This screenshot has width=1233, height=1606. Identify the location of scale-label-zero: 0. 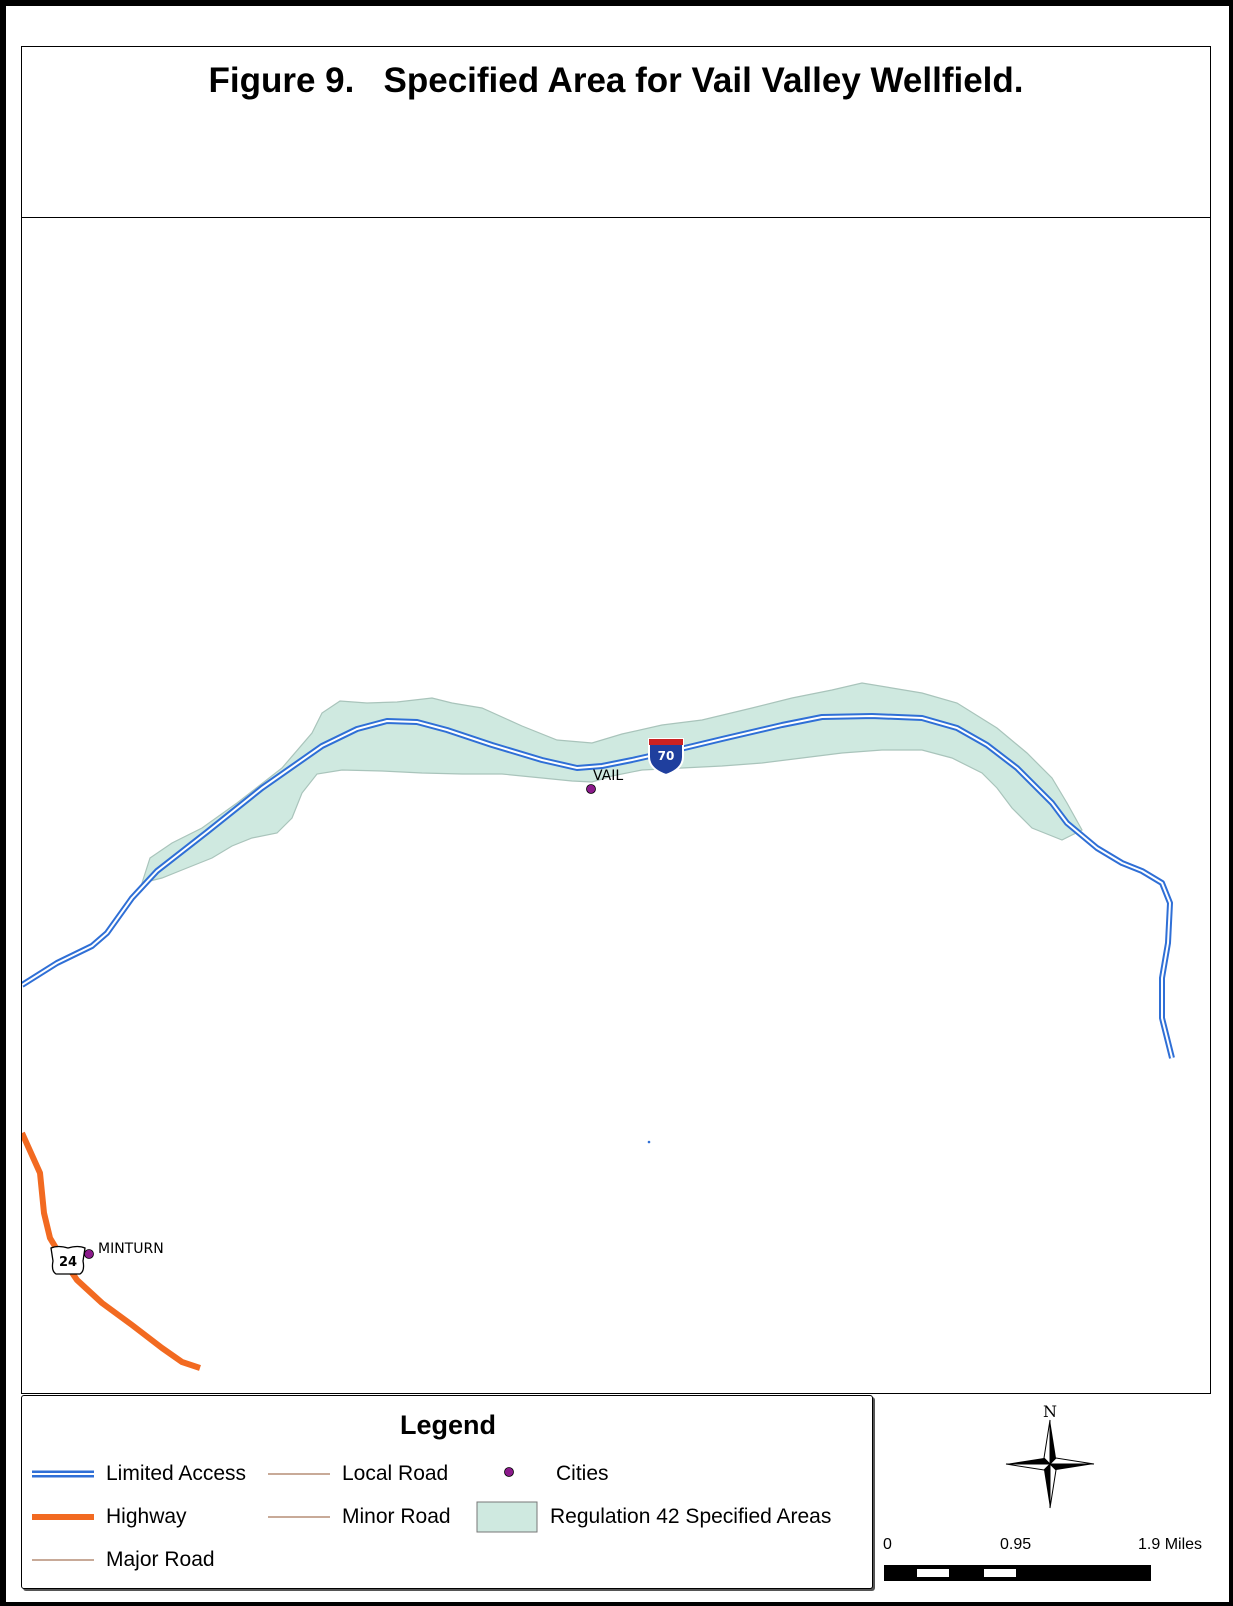
(887, 1544).